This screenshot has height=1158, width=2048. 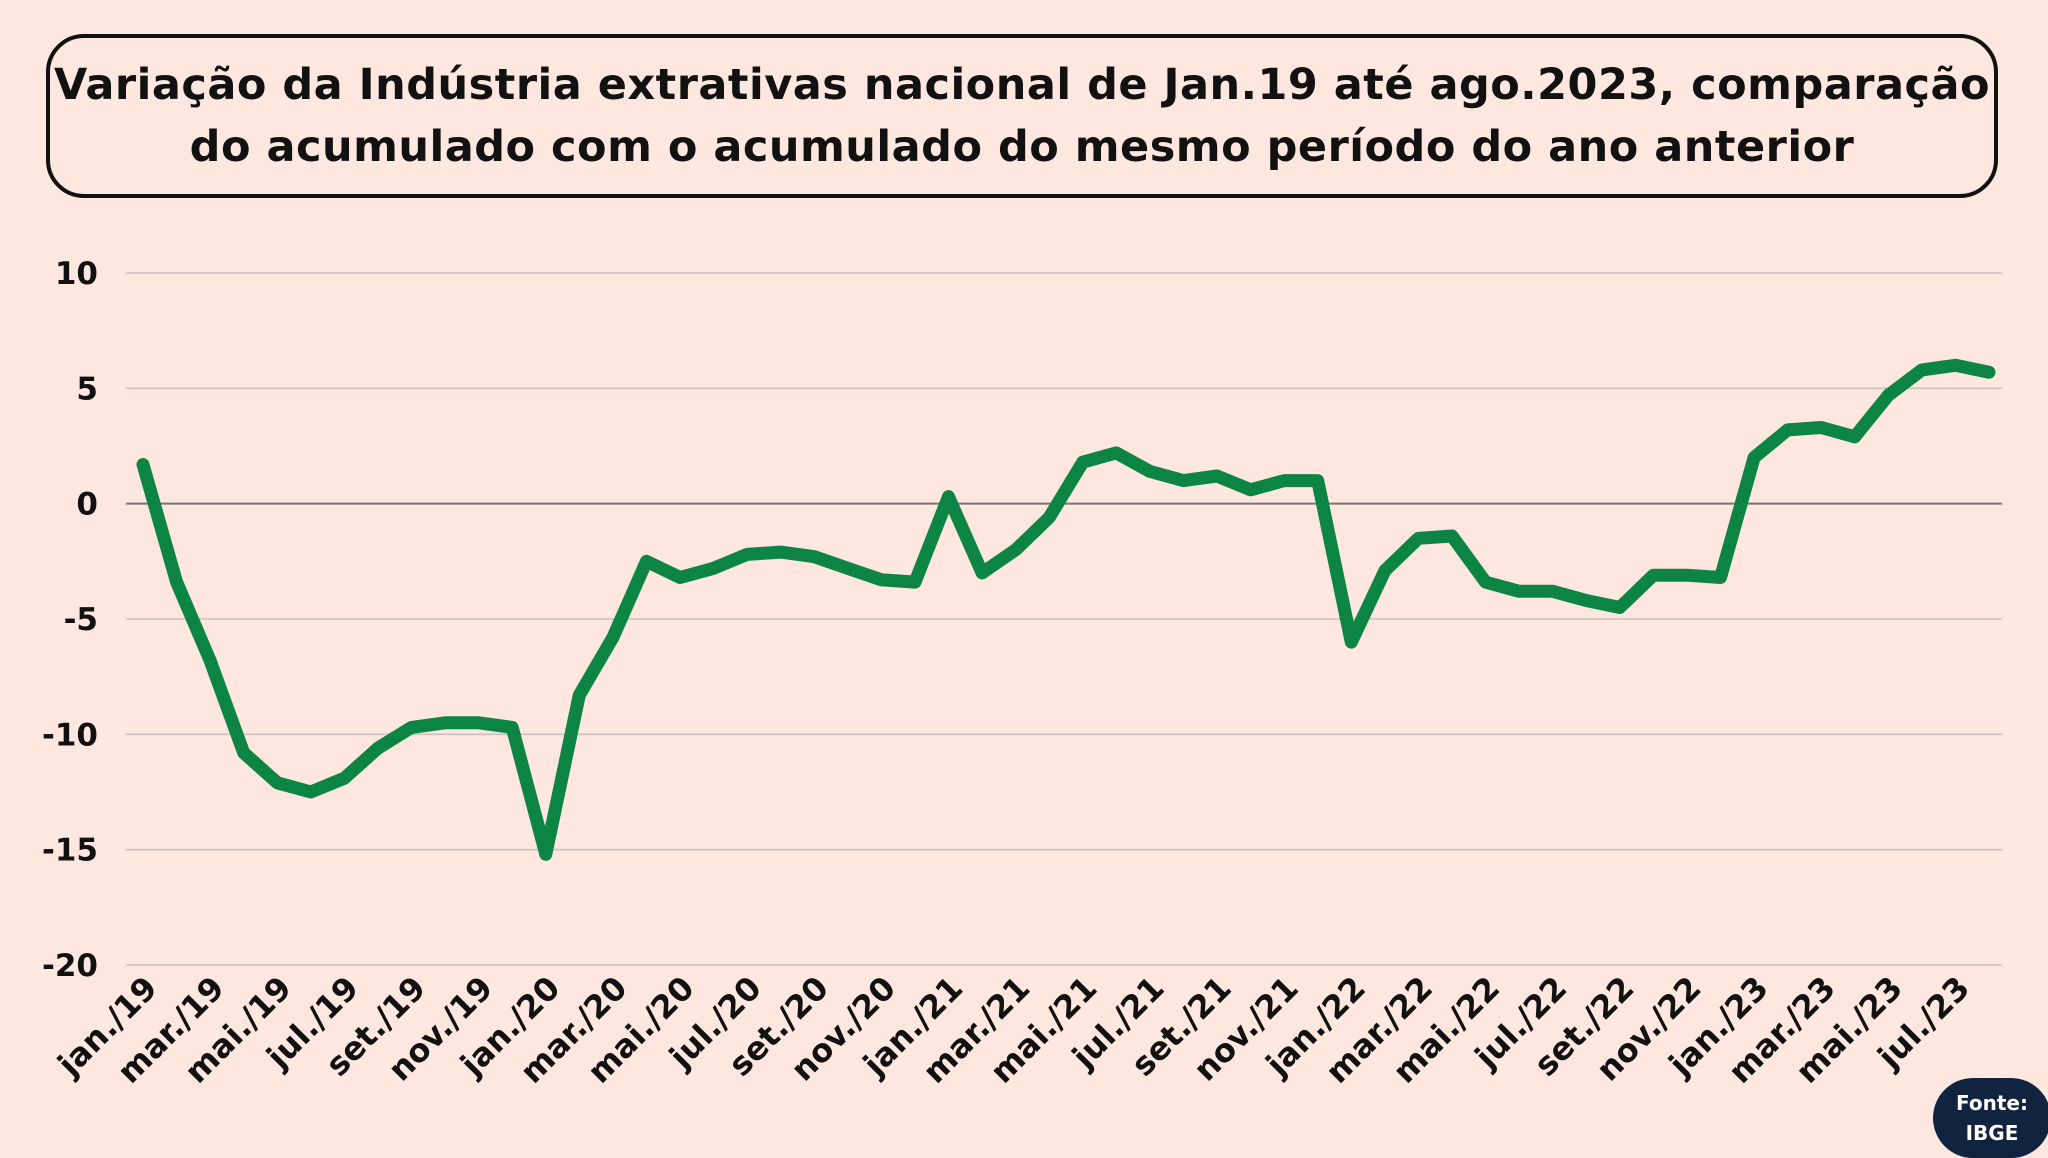 I want to click on y-tick-label: -5, so click(x=81, y=620).